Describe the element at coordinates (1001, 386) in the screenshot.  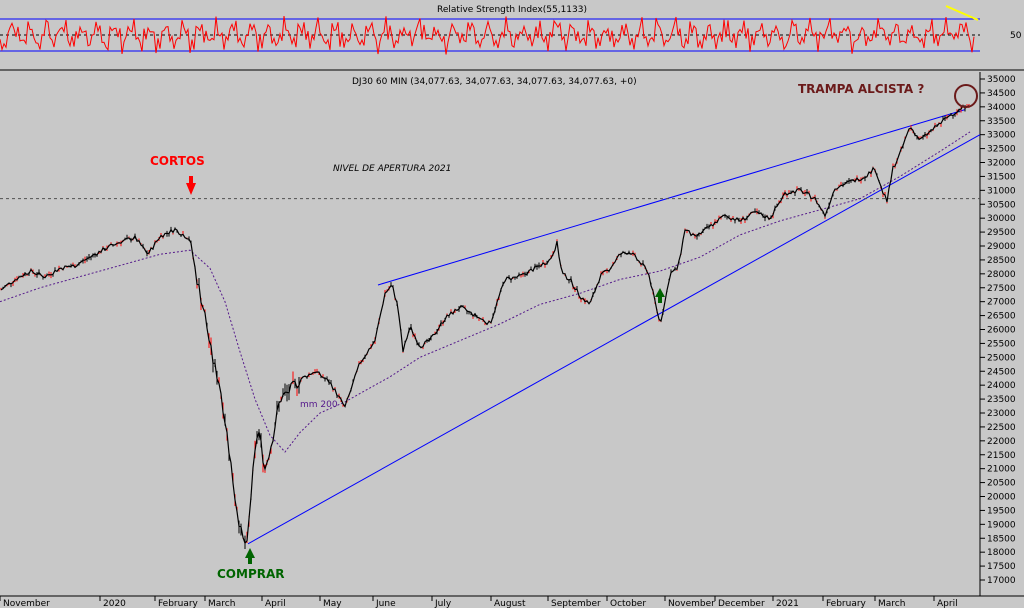
I see `y-tick-label: 24000` at that location.